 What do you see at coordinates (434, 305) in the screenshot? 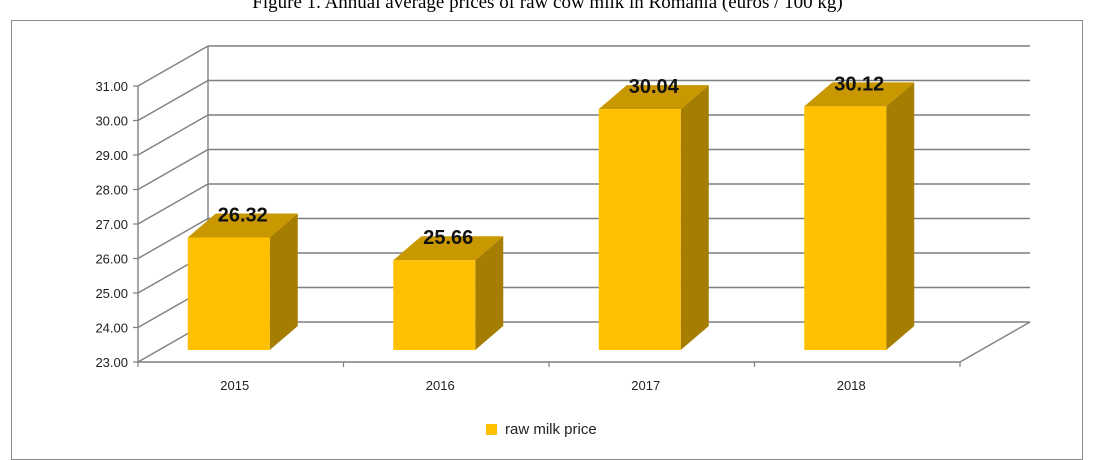
I see `bar-2016` at bounding box center [434, 305].